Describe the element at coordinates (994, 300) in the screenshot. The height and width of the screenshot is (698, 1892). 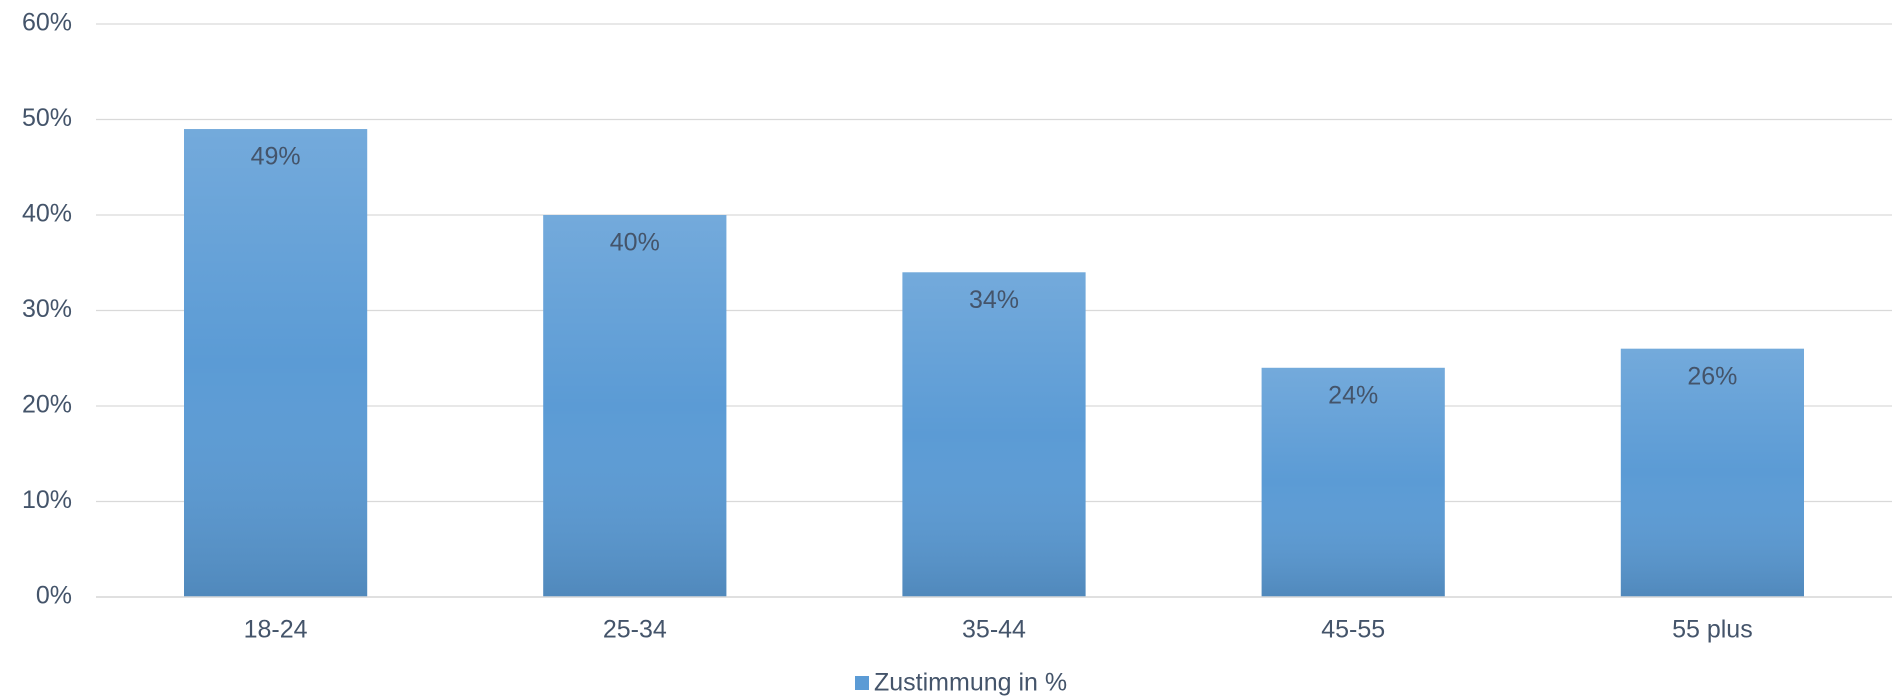
I see `data-label: 34%` at that location.